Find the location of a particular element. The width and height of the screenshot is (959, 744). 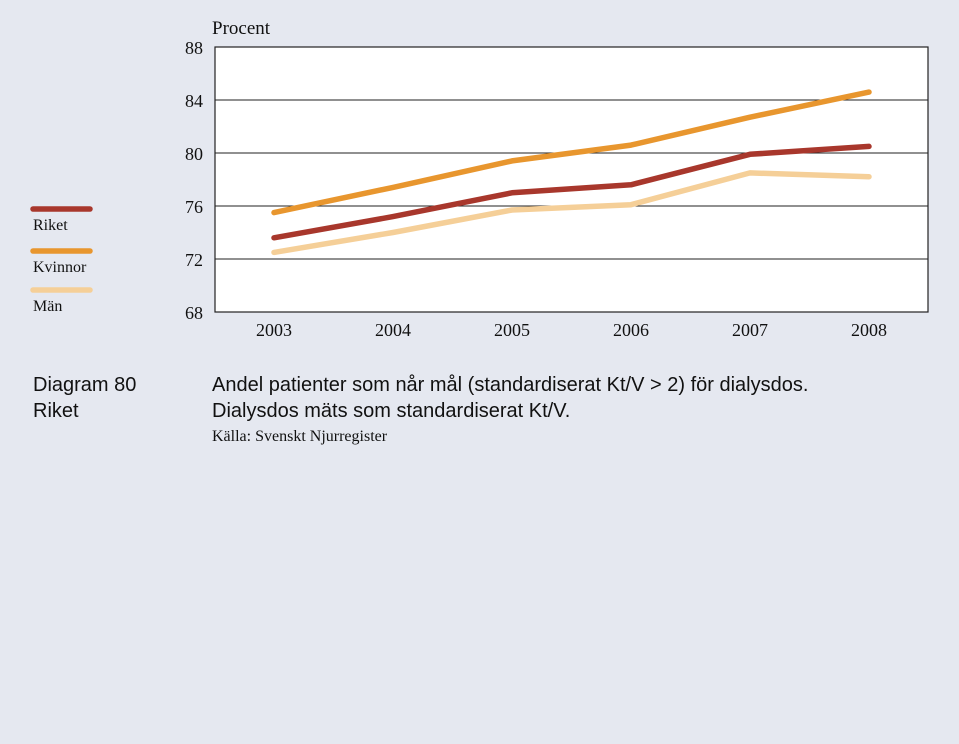

x-tick-label: 2007 is located at coordinates (750, 330).